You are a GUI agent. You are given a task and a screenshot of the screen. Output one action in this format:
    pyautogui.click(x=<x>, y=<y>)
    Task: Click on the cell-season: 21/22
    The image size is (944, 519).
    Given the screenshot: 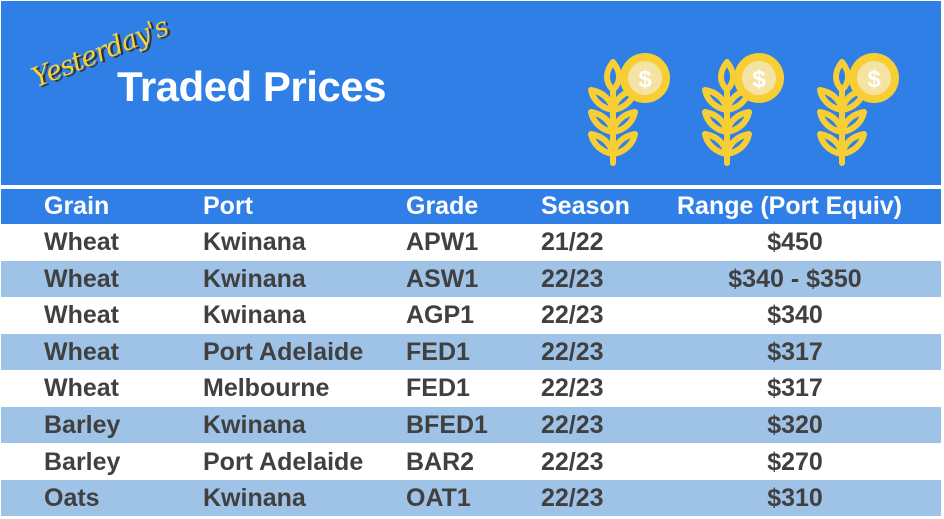 What is the action you would take?
    pyautogui.click(x=572, y=242)
    